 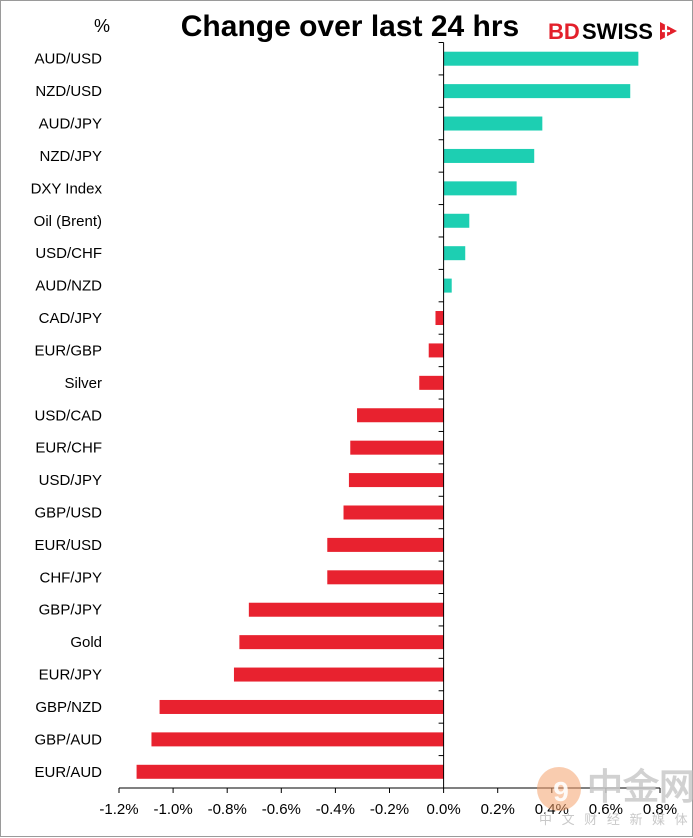 I want to click on category-label: Gold, so click(x=86, y=642).